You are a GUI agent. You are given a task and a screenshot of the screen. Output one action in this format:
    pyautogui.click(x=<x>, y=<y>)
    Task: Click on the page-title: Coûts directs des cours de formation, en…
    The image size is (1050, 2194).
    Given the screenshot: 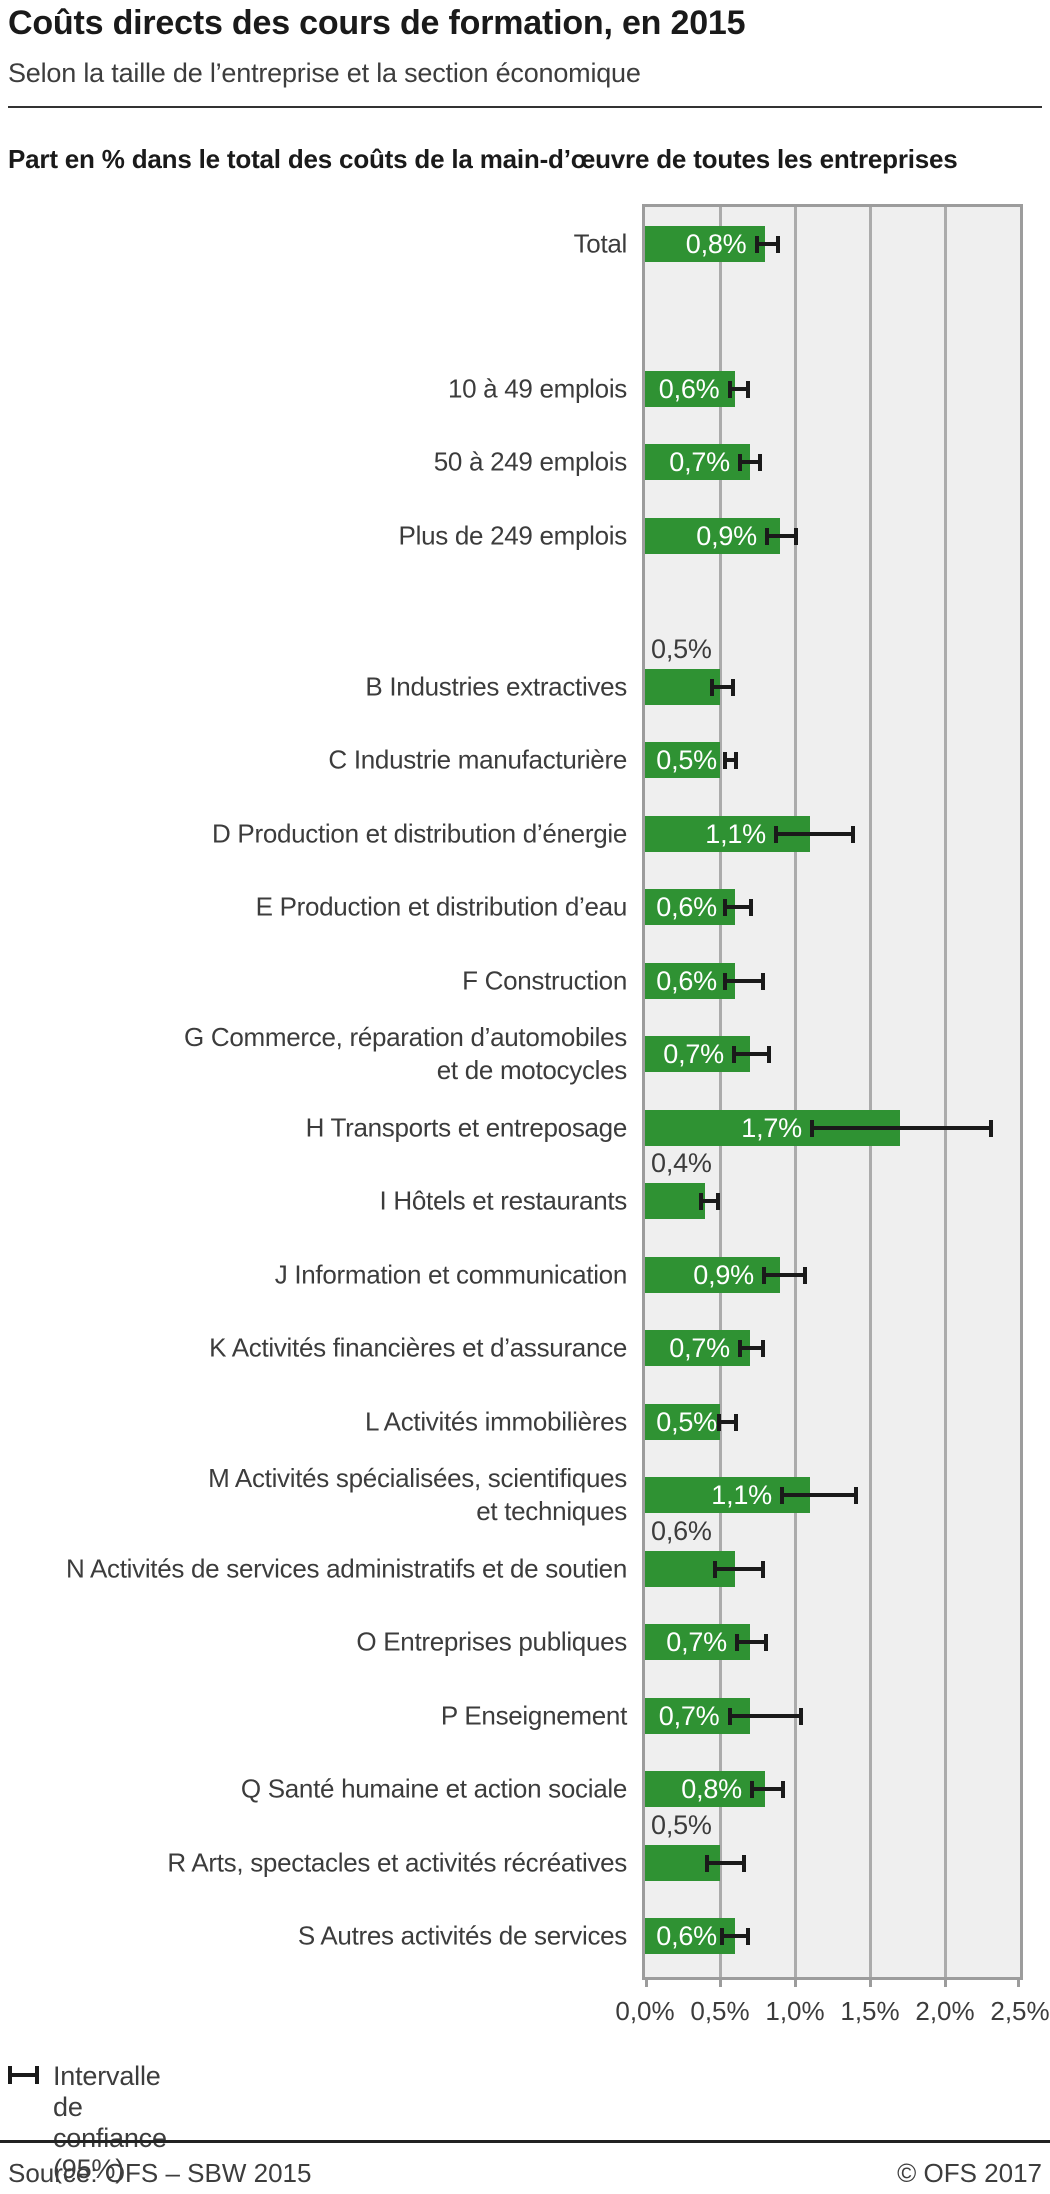 What is the action you would take?
    pyautogui.click(x=377, y=23)
    